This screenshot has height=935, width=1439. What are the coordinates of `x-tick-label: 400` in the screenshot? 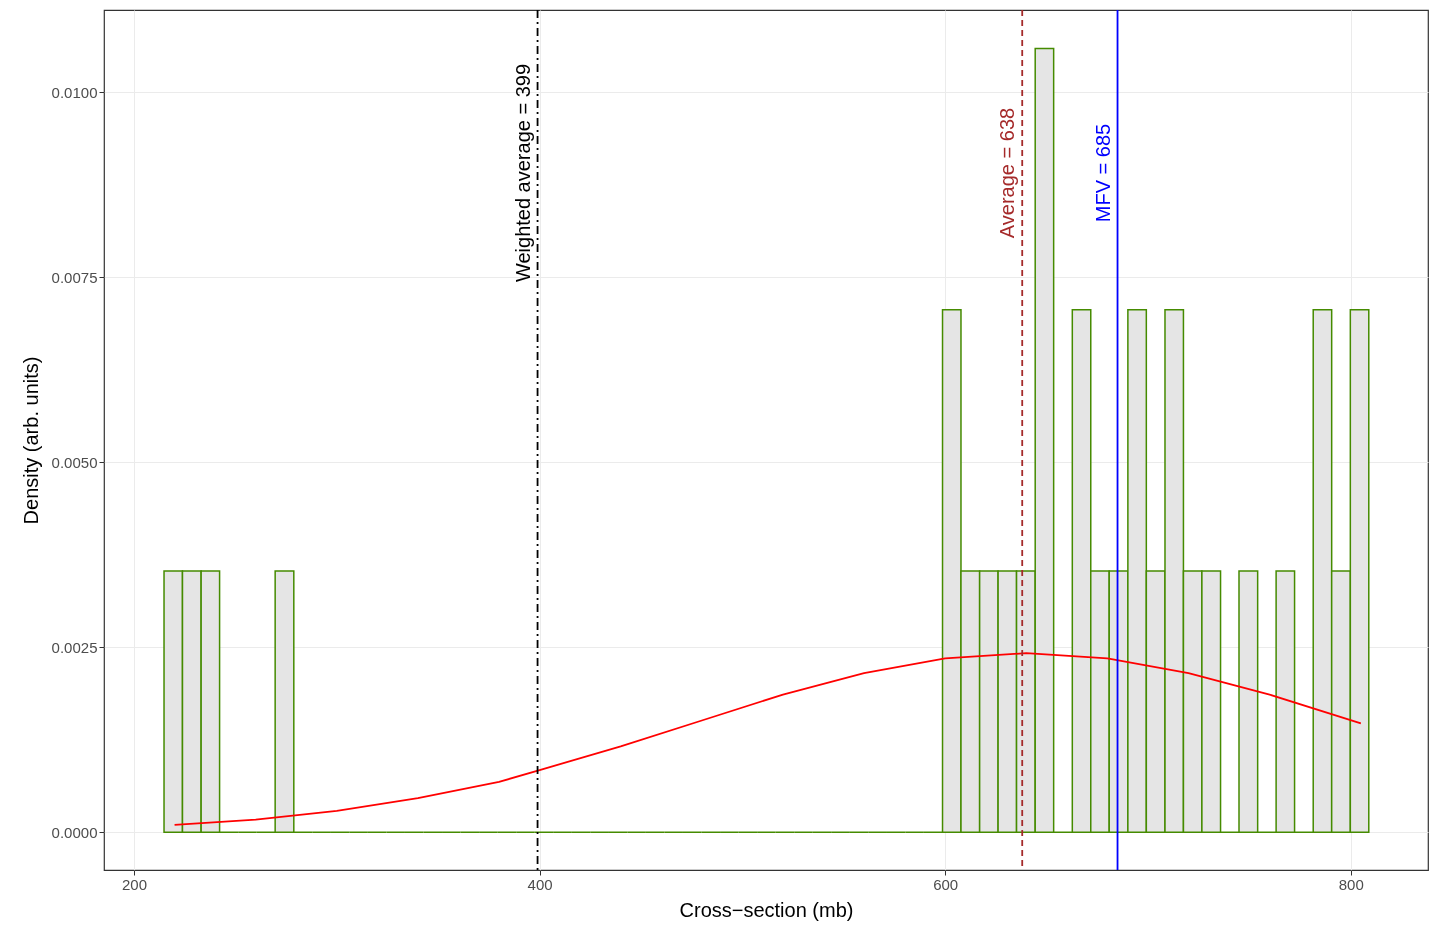 It's located at (540, 884).